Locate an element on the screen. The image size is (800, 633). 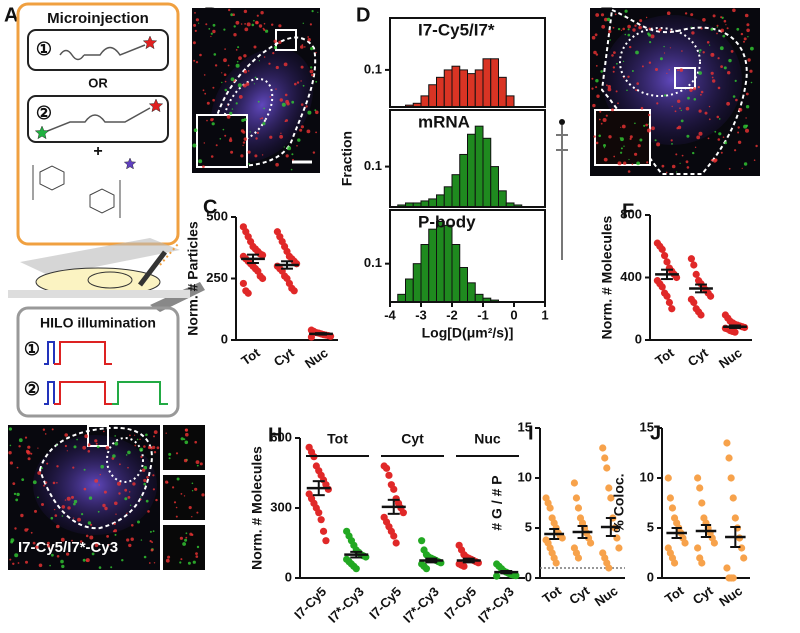
panel-letter: I is located at coordinates (531, 433).